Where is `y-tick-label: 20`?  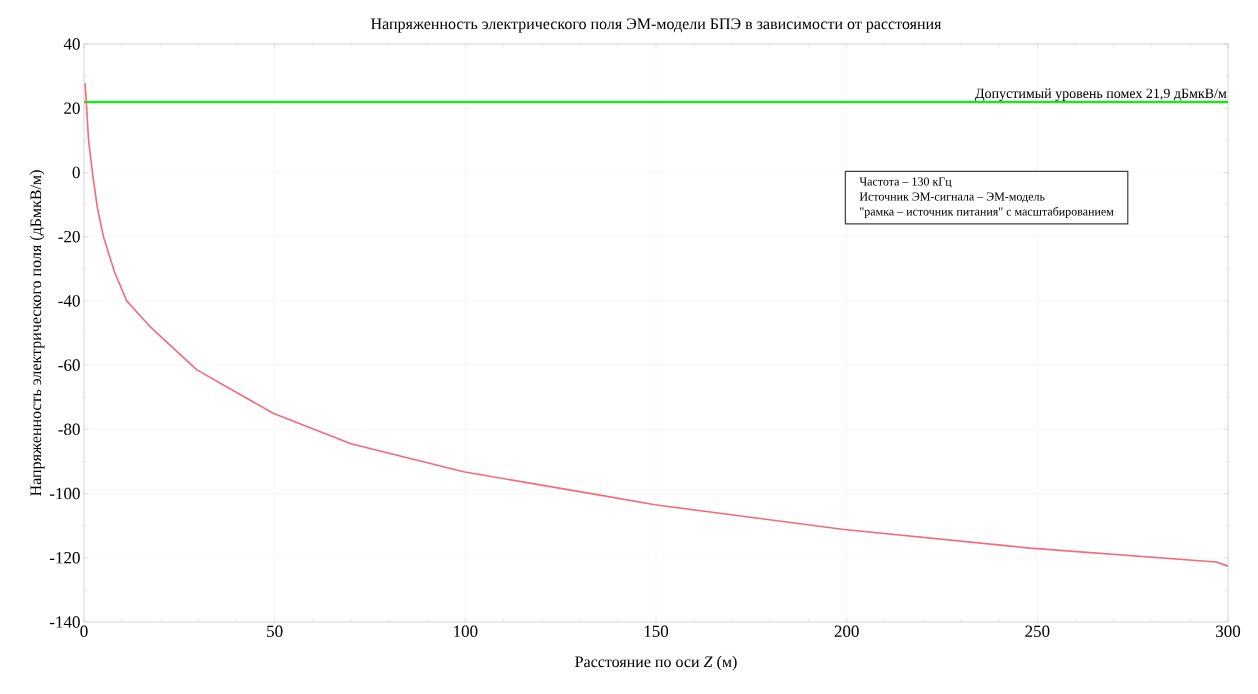
y-tick-label: 20 is located at coordinates (72, 108).